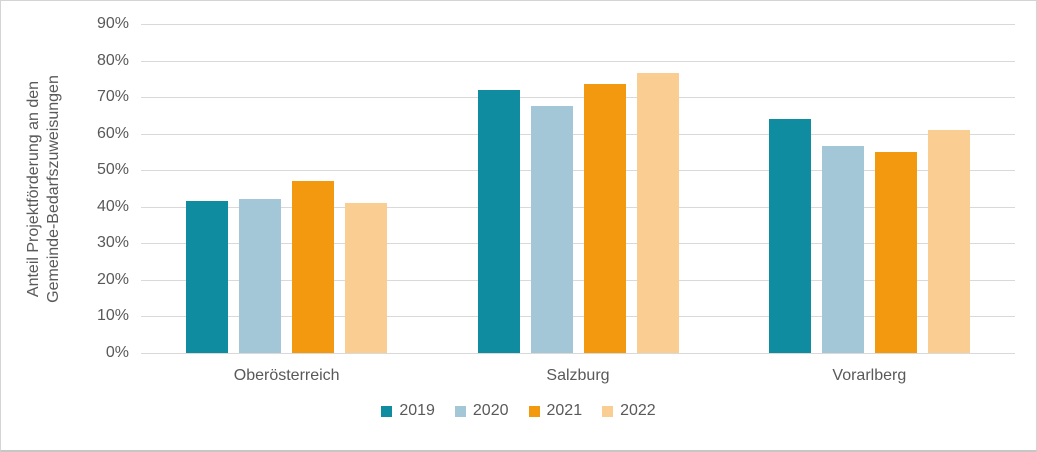 This screenshot has height=452, width=1037. Describe the element at coordinates (313, 267) in the screenshot. I see `bar-oberösterreich-2021` at that location.